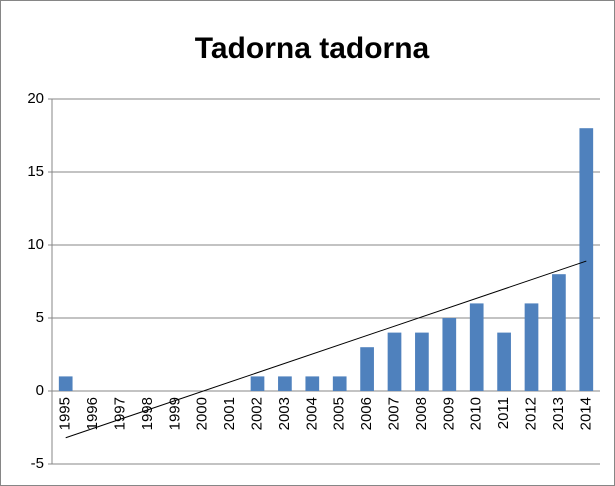 This screenshot has height=486, width=615. Describe the element at coordinates (65, 413) in the screenshot. I see `x-tick-label: 1995` at that location.